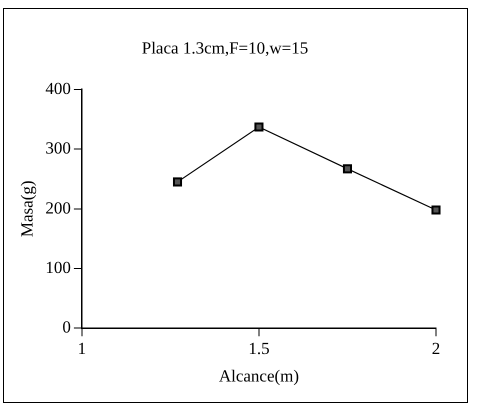 The image size is (477, 415). What do you see at coordinates (436, 348) in the screenshot?
I see `x-tick-label: 2` at bounding box center [436, 348].